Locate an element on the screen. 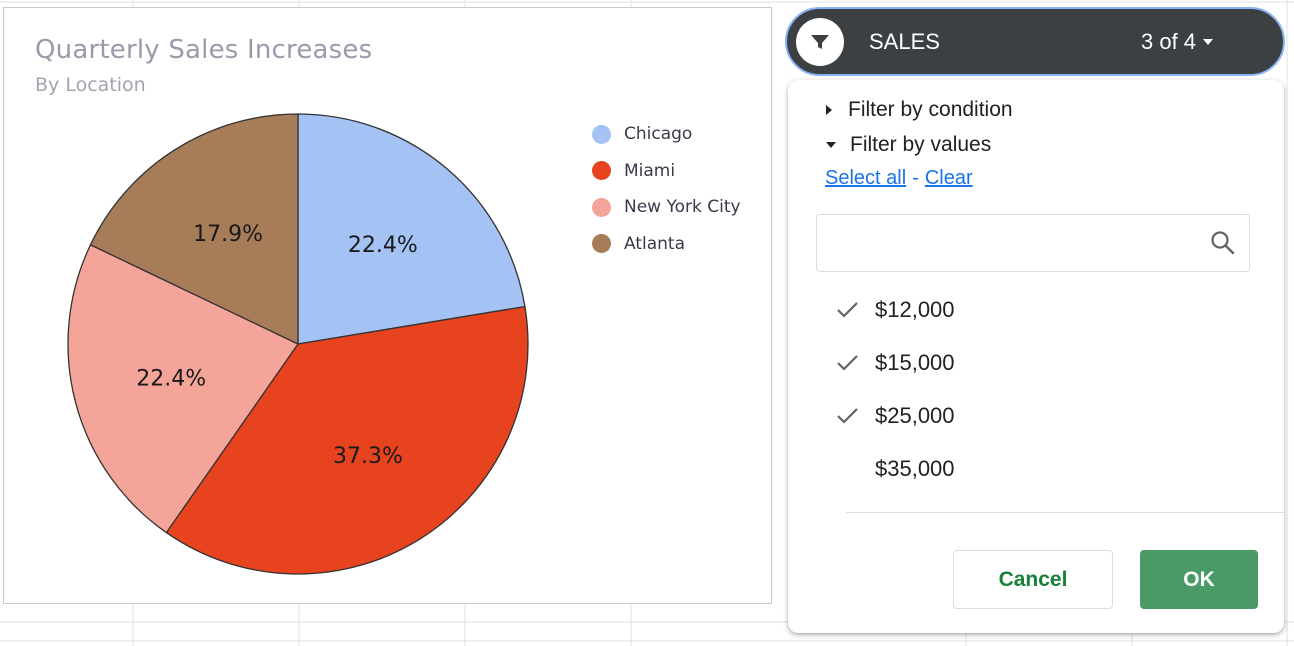 The width and height of the screenshot is (1294, 646). filter-by-values-toggle: Filter by values is located at coordinates (908, 145).